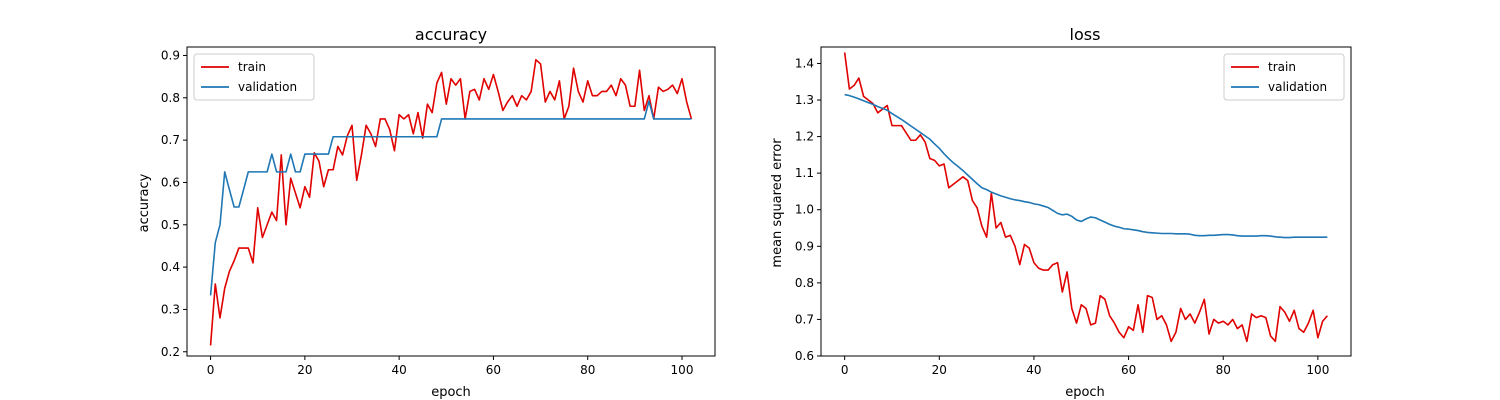 The width and height of the screenshot is (1500, 400). Describe the element at coordinates (777, 203) in the screenshot. I see `loss-y-axis-label: mean squared error` at that location.